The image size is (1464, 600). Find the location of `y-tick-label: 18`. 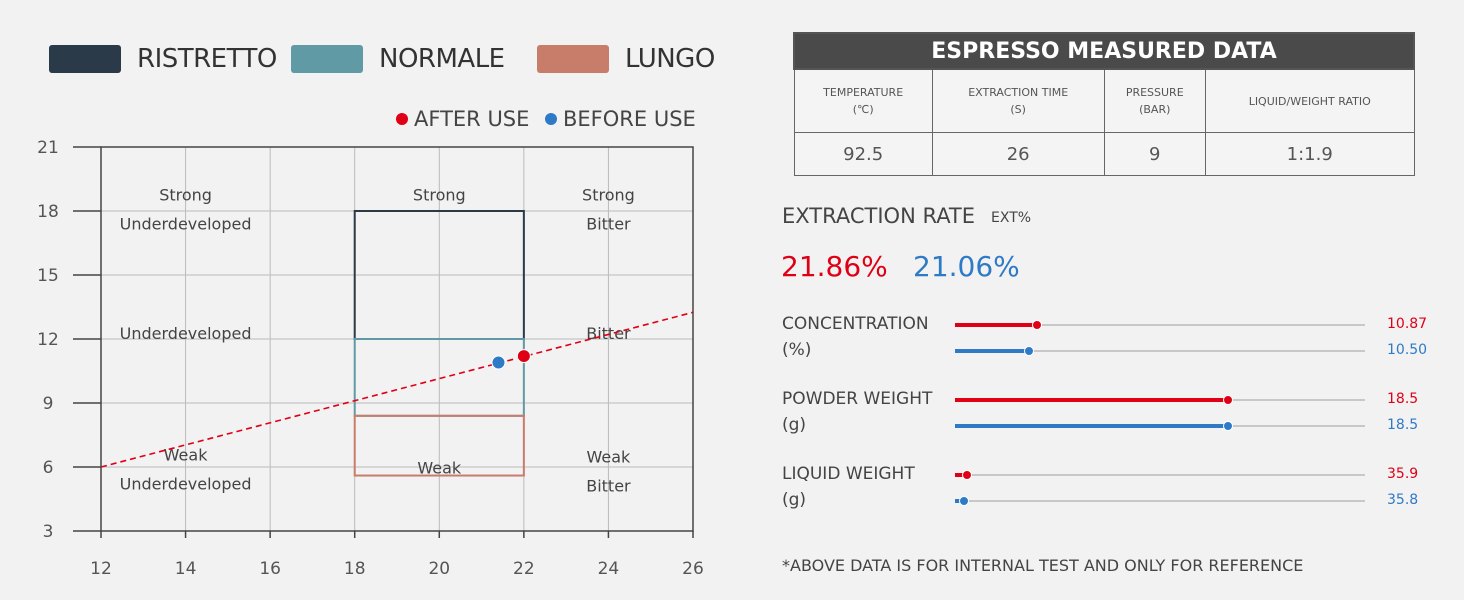

y-tick-label: 18 is located at coordinates (48, 212).